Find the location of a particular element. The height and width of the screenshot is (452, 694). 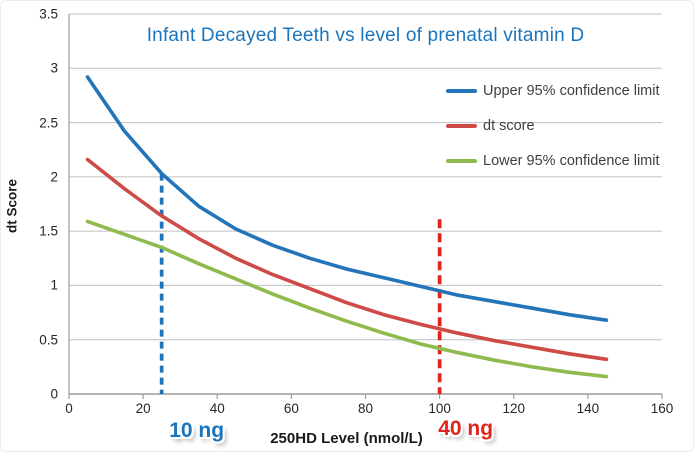

y-tick-label: 0.5 is located at coordinates (48, 340).